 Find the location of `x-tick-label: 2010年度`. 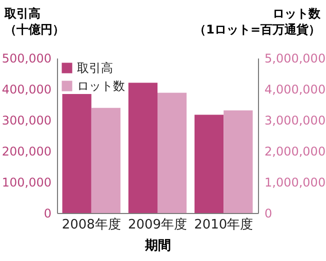

x-tick-label: 2010年度 is located at coordinates (224, 224).